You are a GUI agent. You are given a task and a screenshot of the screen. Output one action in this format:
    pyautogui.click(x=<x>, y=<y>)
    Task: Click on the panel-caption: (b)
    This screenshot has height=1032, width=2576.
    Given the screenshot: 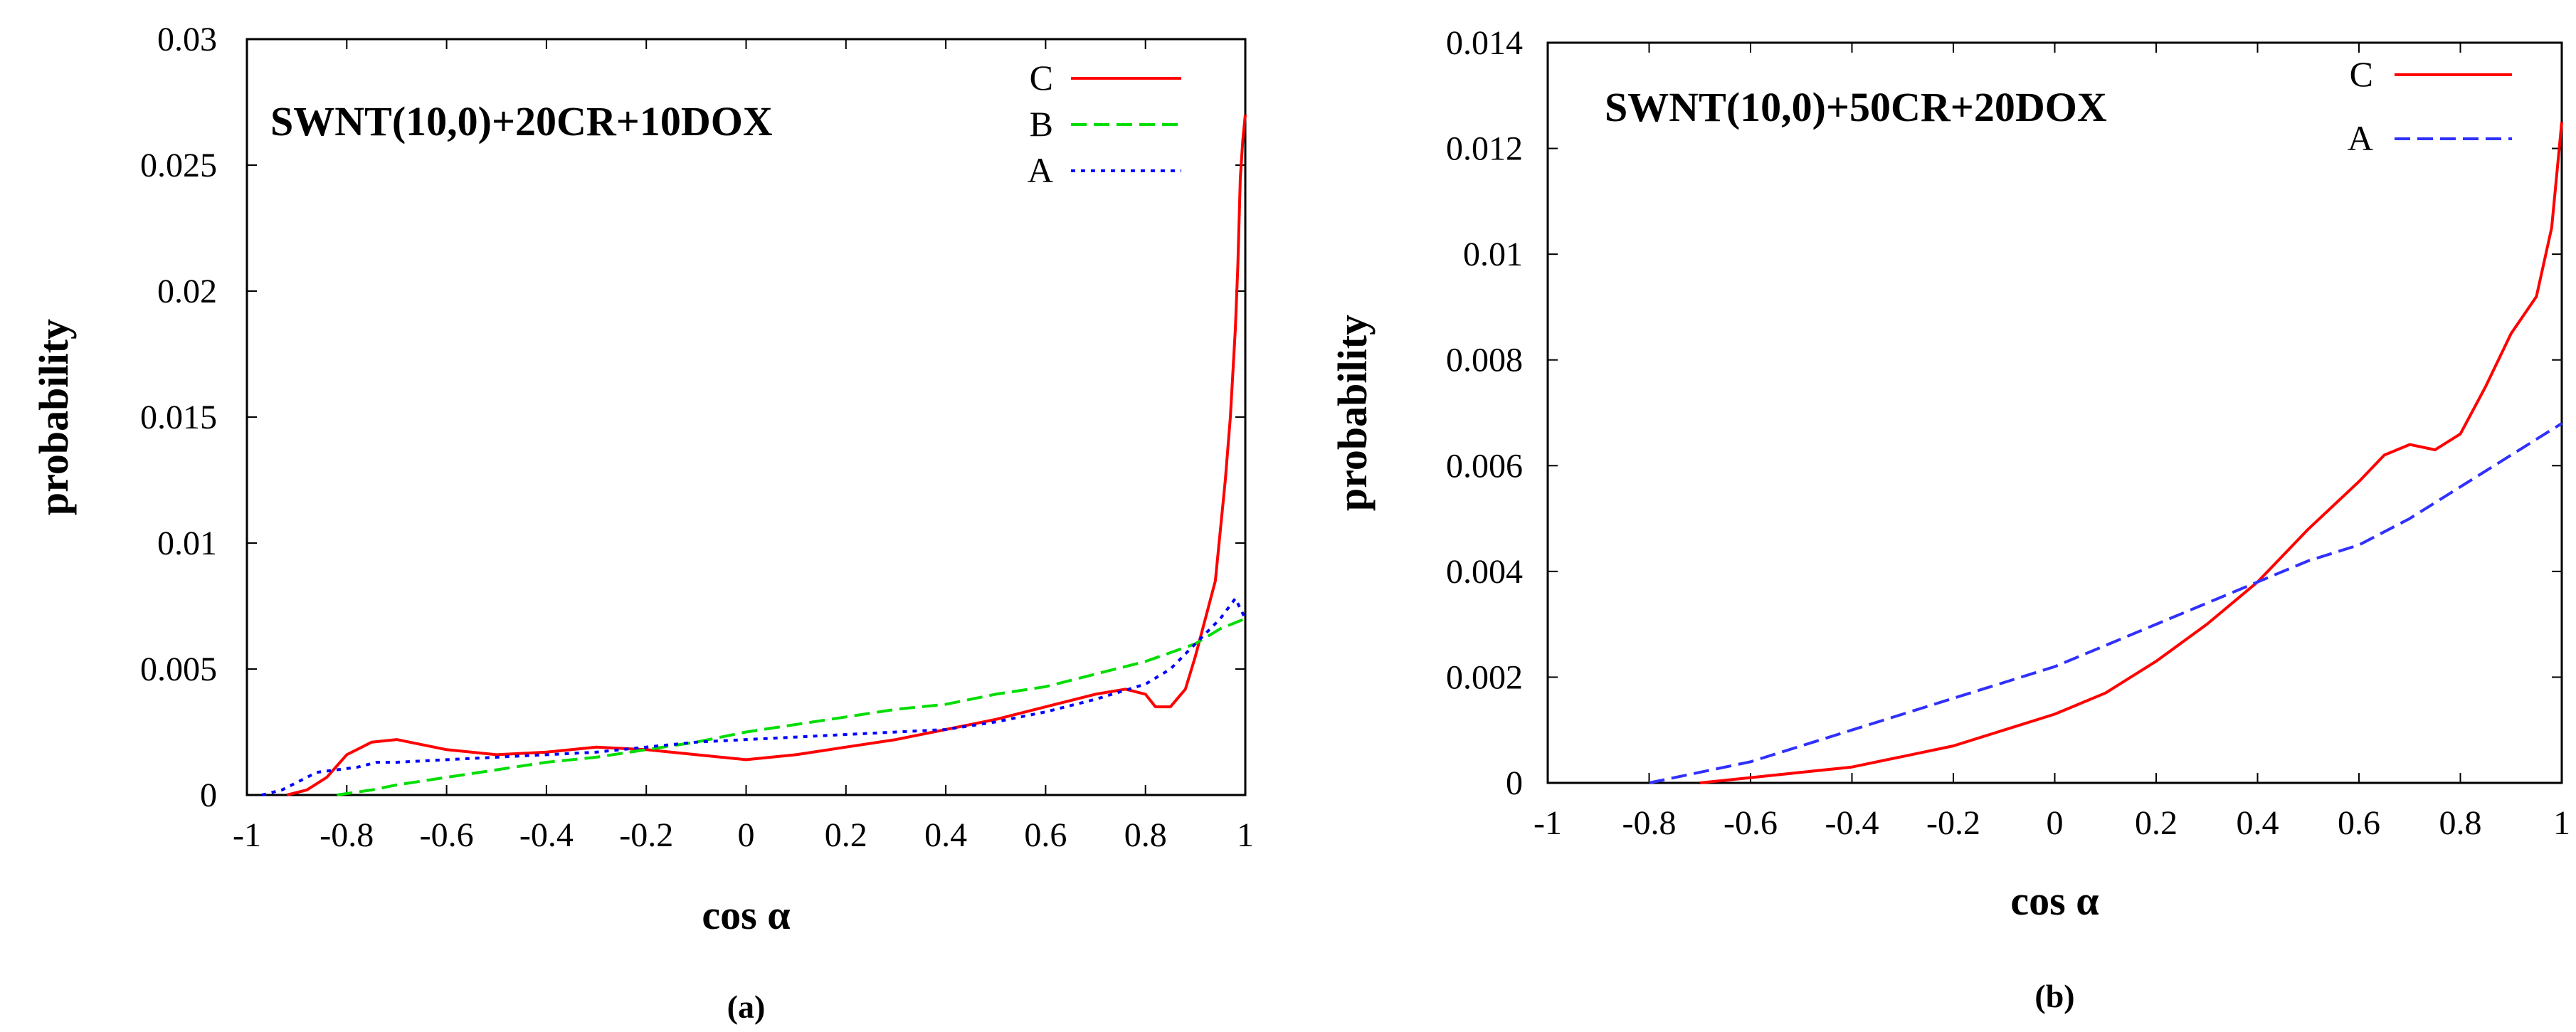 What is the action you would take?
    pyautogui.click(x=2054, y=996)
    